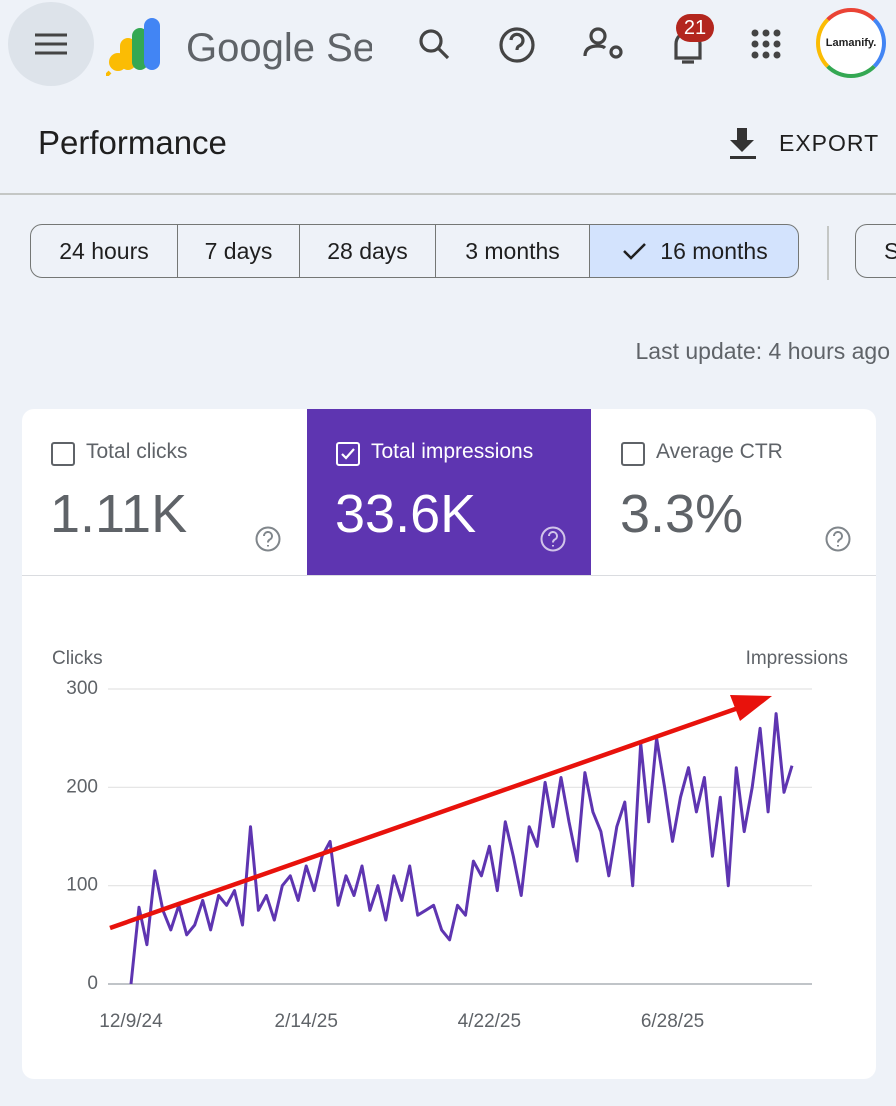  I want to click on date-range-button: 24 hours, so click(104, 251).